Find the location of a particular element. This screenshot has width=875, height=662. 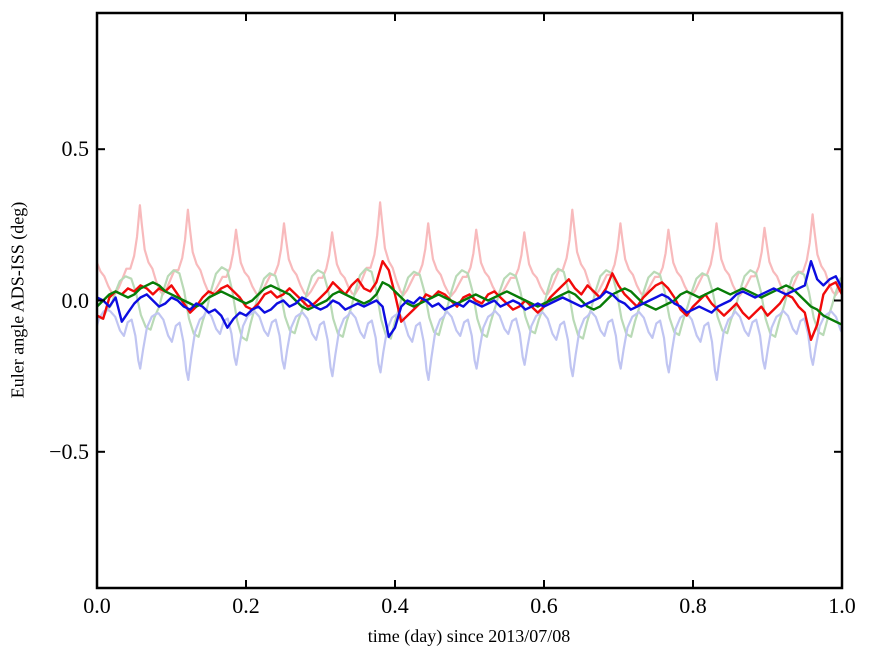

x-axis-label: time (day) since 2013/07/08 is located at coordinates (469, 636).